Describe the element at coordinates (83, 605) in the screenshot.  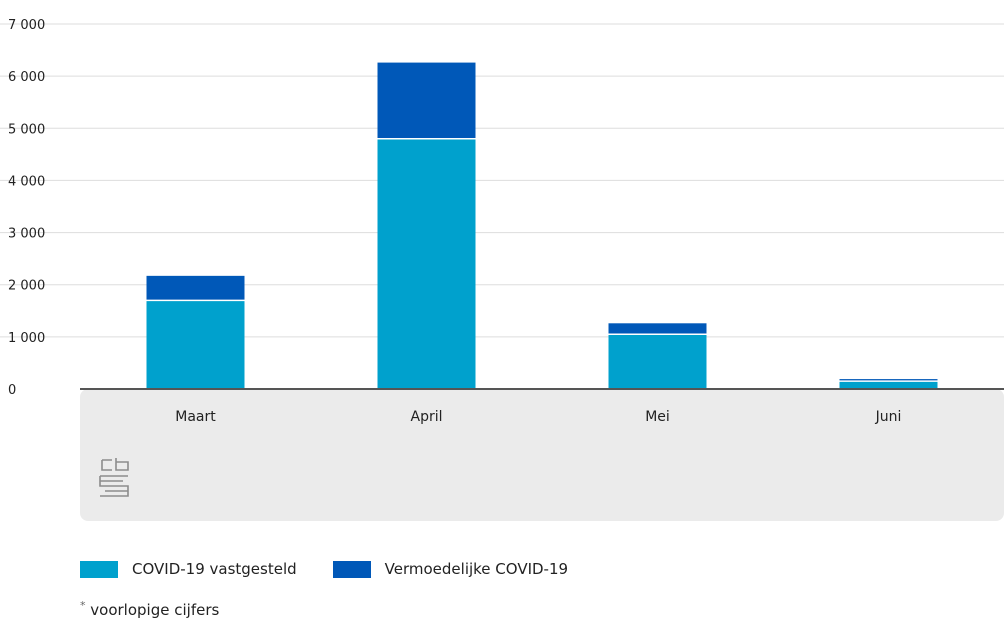
I see `footnote-marker: *` at that location.